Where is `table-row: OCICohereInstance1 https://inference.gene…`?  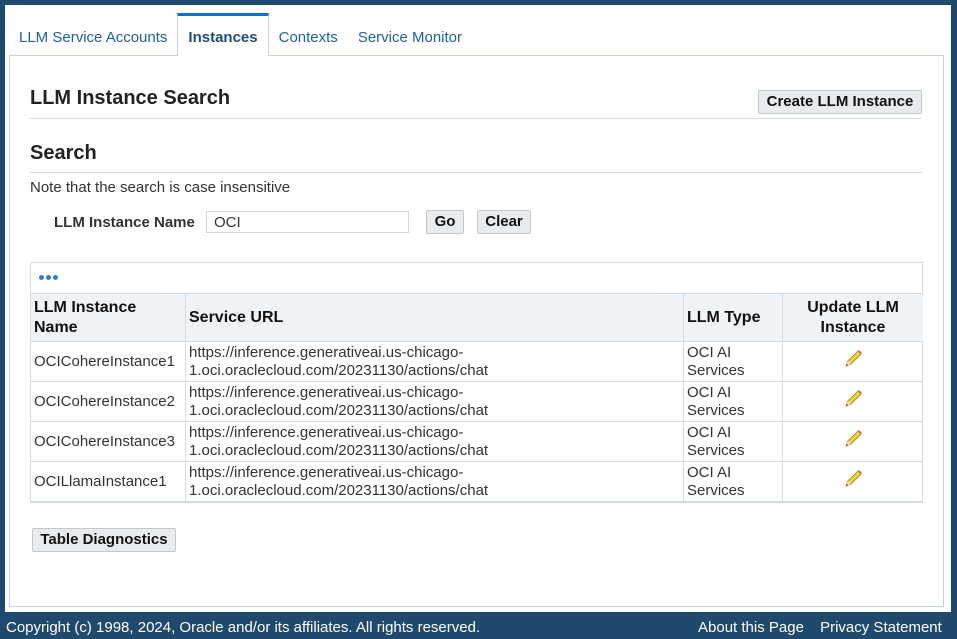 table-row: OCICohereInstance1 https://inference.gene… is located at coordinates (477, 361).